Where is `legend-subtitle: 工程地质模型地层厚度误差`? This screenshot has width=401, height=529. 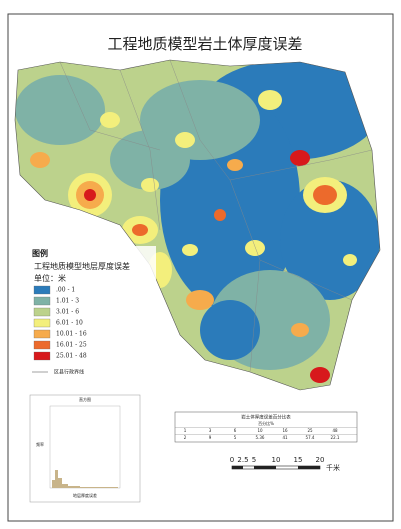
legend-subtitle: 工程地质模型地层厚度误差 is located at coordinates (82, 266).